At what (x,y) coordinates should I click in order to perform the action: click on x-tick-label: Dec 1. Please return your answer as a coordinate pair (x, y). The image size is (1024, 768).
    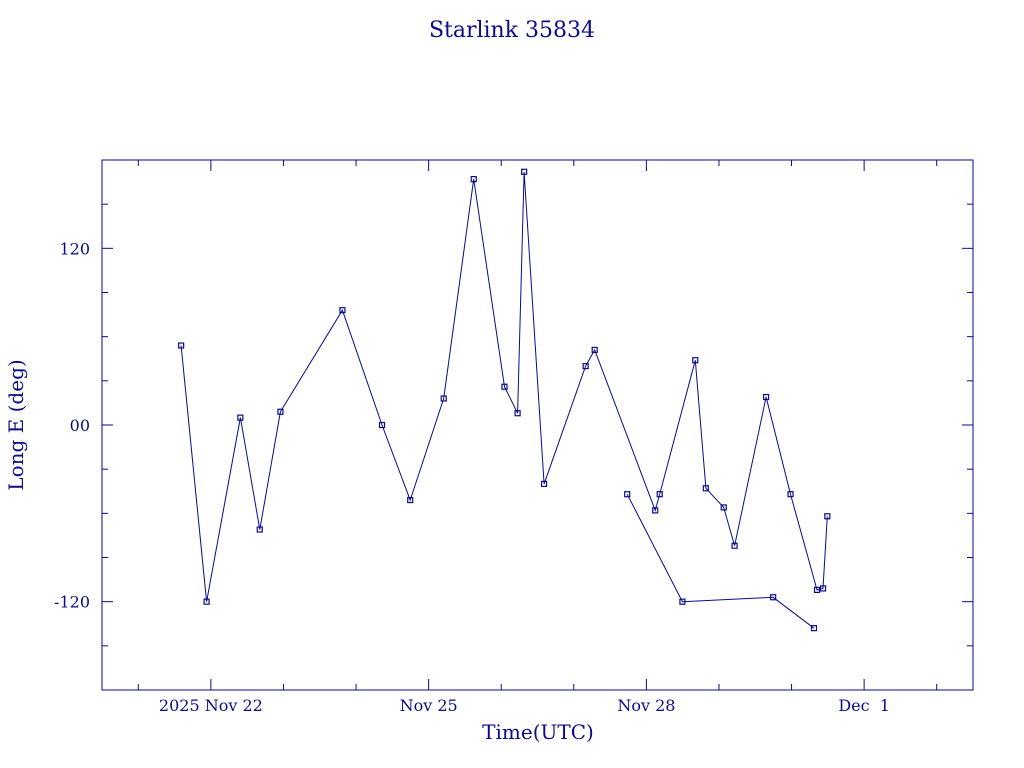
    Looking at the image, I should click on (864, 705).